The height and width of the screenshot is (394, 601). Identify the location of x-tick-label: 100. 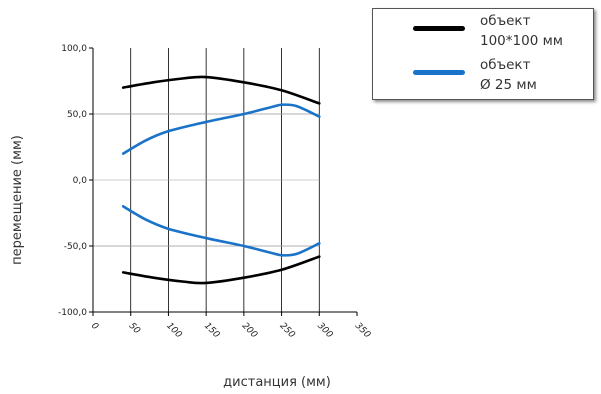
(173, 330).